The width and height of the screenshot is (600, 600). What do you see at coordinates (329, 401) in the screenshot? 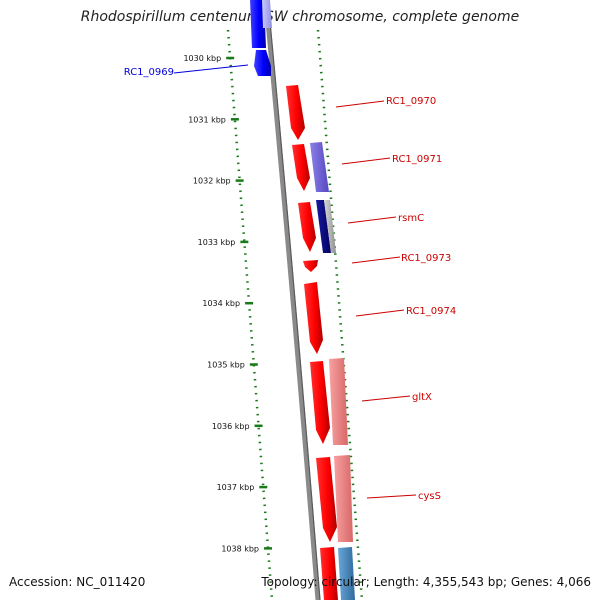
I see `gene-gltx` at bounding box center [329, 401].